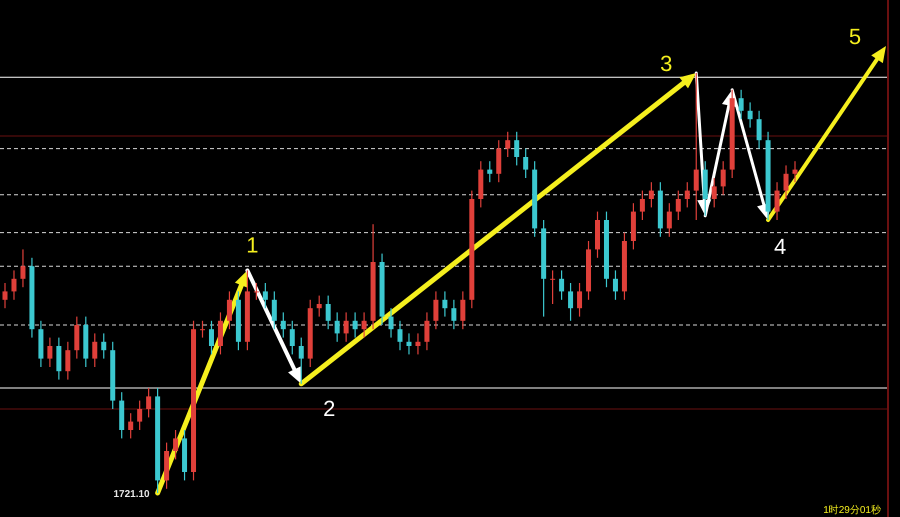 Image resolution: width=900 pixels, height=517 pixels. Describe the element at coordinates (252, 245) in the screenshot. I see `annotation: 1` at that location.